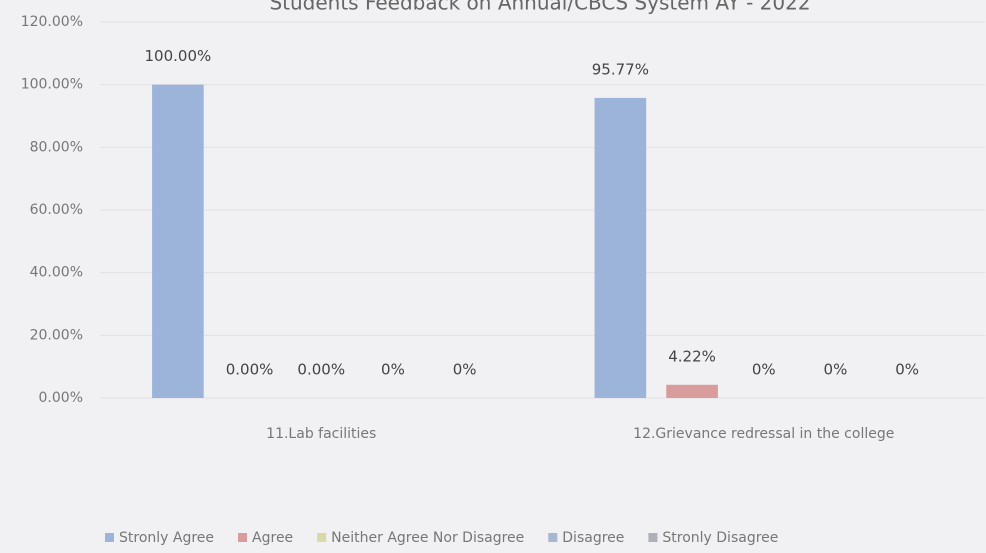 Image resolution: width=986 pixels, height=553 pixels. What do you see at coordinates (720, 538) in the screenshot?
I see `legend-label: Stronly Disagree` at bounding box center [720, 538].